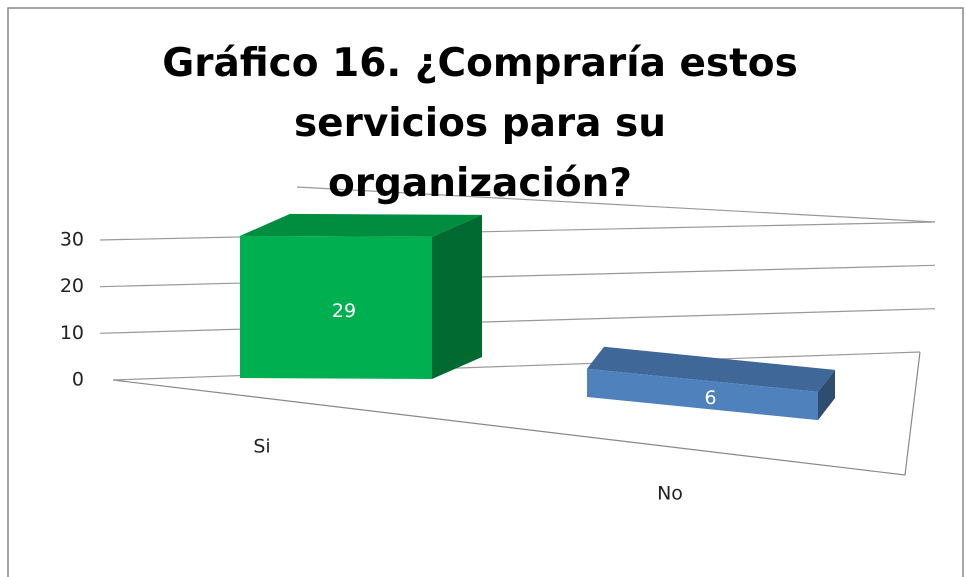 Image resolution: width=966 pixels, height=577 pixels. What do you see at coordinates (616, 204) in the screenshot?
I see `wall-top` at bounding box center [616, 204].